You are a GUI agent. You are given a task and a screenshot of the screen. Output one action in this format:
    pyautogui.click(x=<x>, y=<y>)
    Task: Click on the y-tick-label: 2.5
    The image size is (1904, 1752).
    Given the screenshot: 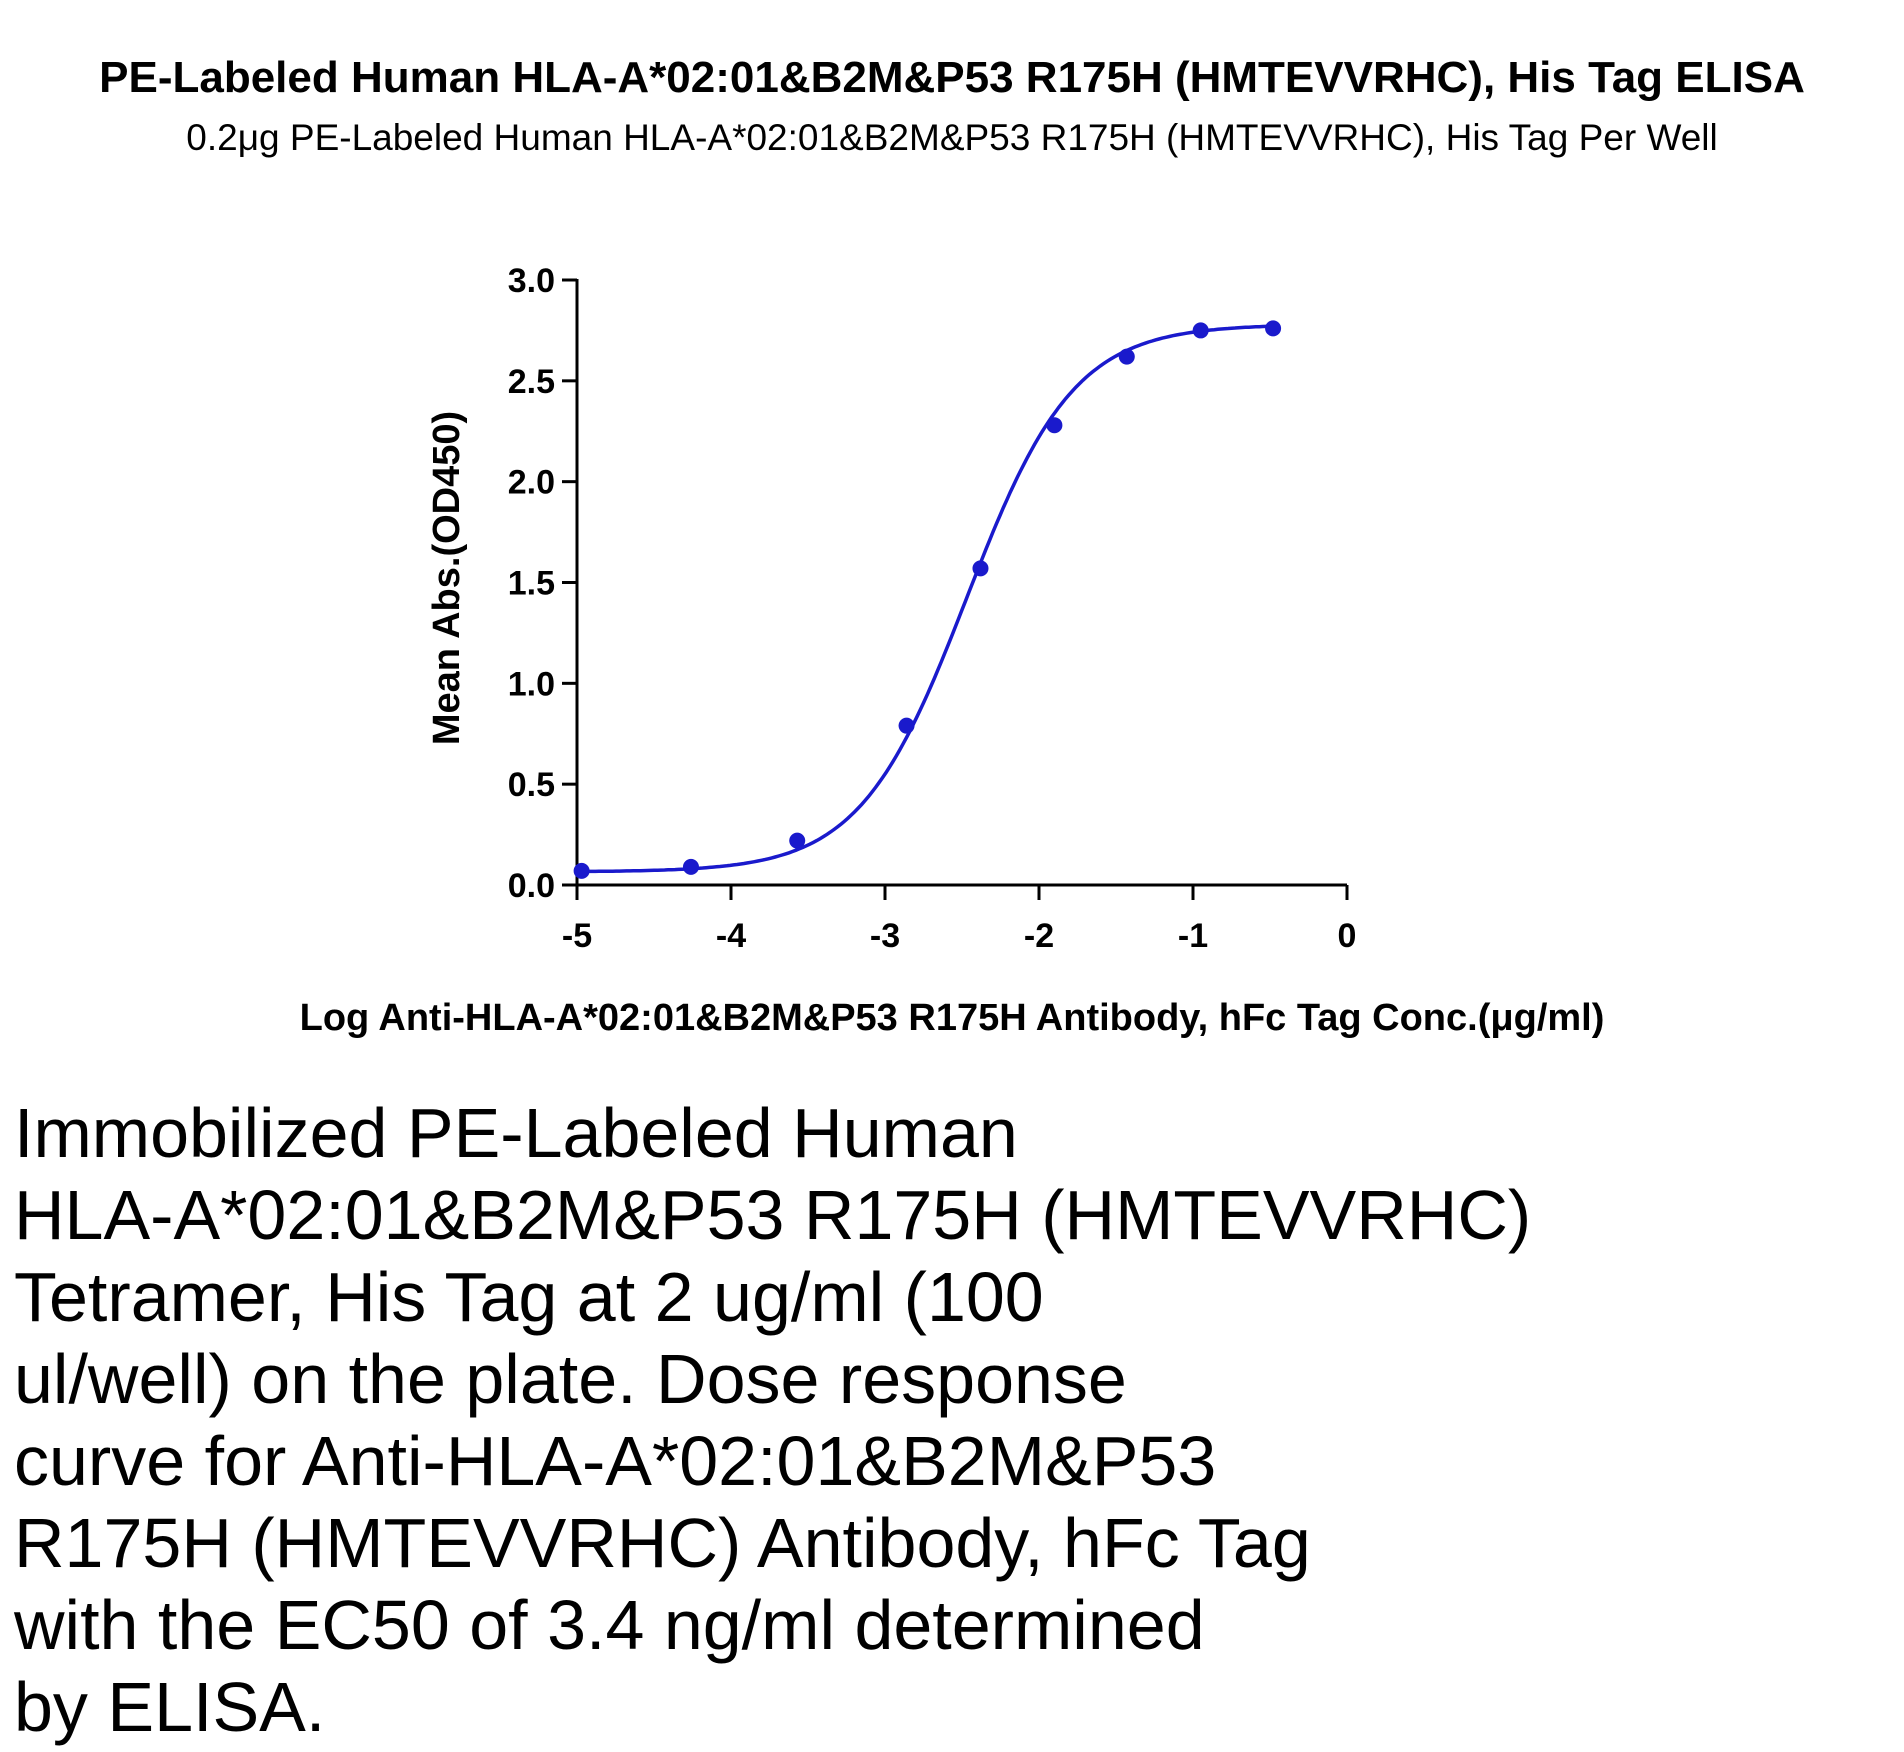 What is the action you would take?
    pyautogui.click(x=531, y=382)
    